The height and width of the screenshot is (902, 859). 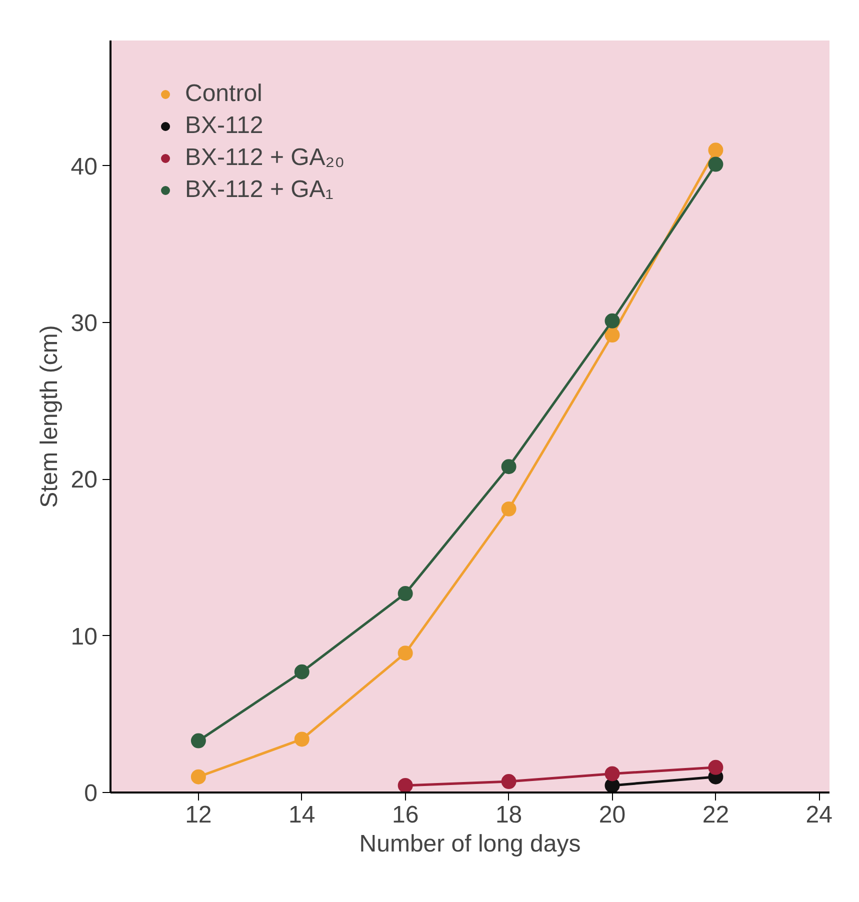 I want to click on x-tick-label: 18, so click(x=508, y=815).